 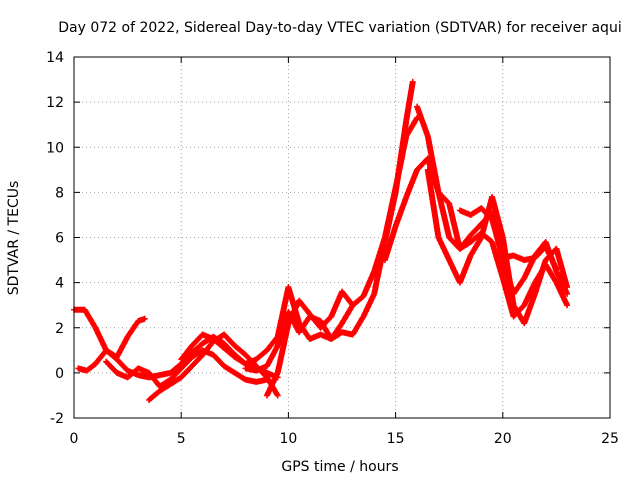 What do you see at coordinates (59, 193) in the screenshot?
I see `y-tick-label: 8` at bounding box center [59, 193].